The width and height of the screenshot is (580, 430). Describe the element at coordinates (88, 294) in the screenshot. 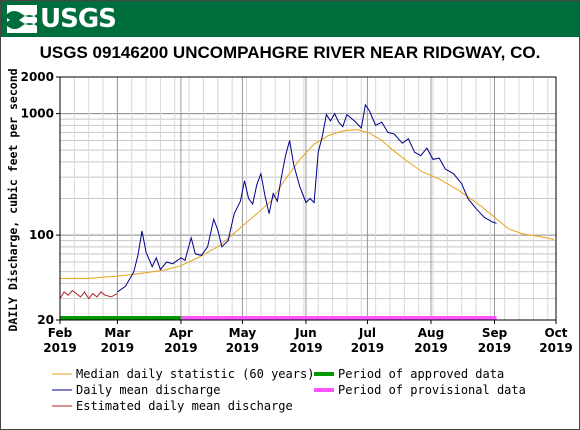

I see `series-line` at that location.